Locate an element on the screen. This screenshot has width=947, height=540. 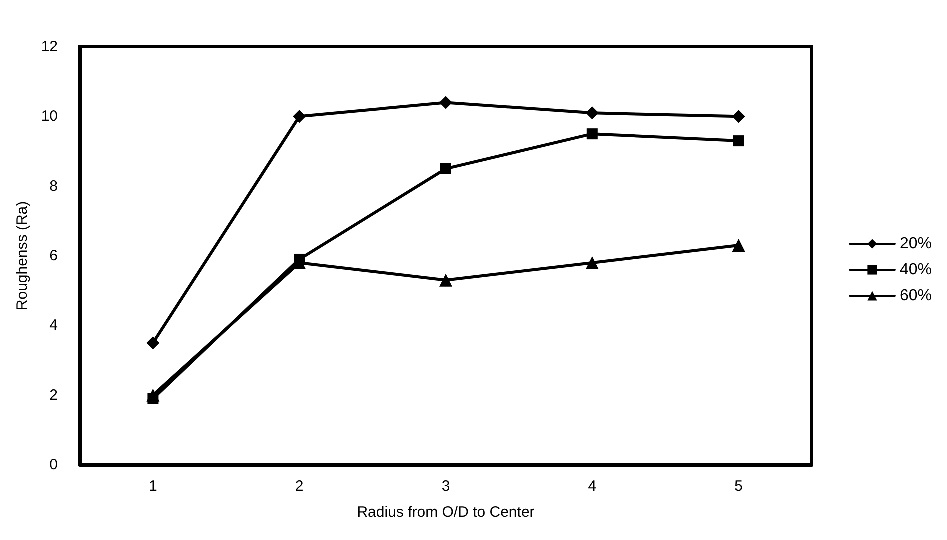
x-tick-label: 5 is located at coordinates (738, 486).